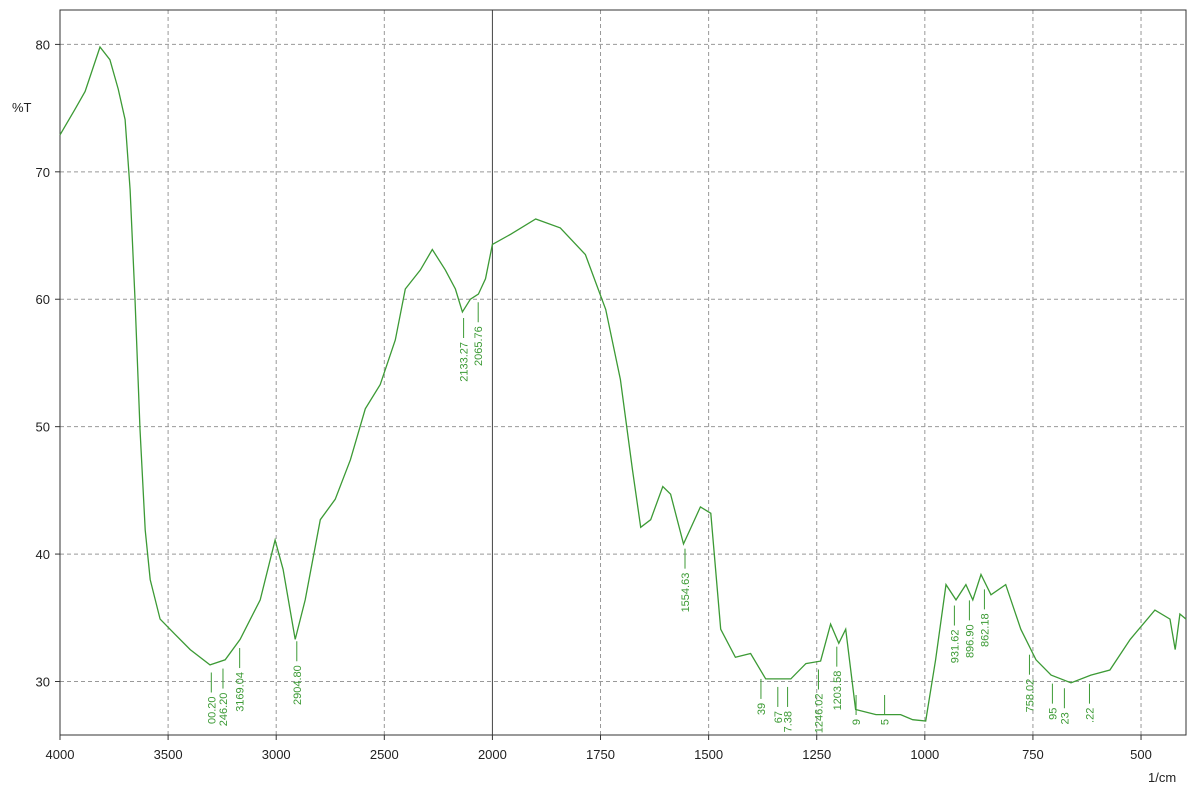  Describe the element at coordinates (465, 362) in the screenshot. I see `peak-label: 2133.27` at that location.